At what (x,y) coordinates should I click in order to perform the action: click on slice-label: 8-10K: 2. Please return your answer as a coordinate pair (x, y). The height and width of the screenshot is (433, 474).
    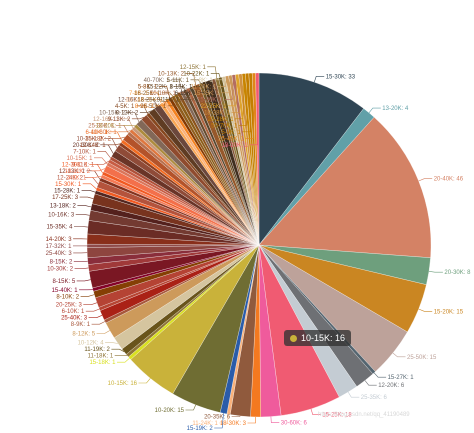
    Looking at the image, I should click on (67, 297).